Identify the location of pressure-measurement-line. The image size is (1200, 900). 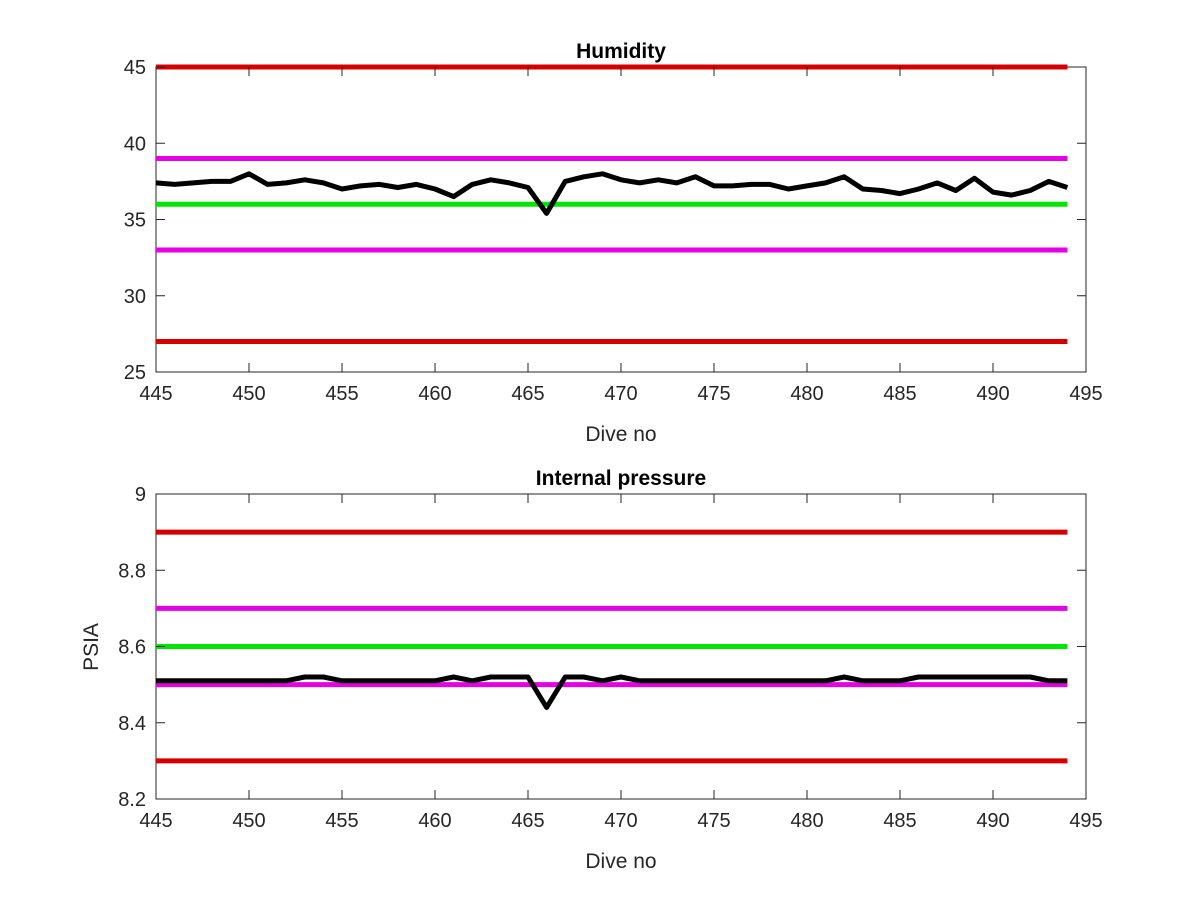
(612, 692).